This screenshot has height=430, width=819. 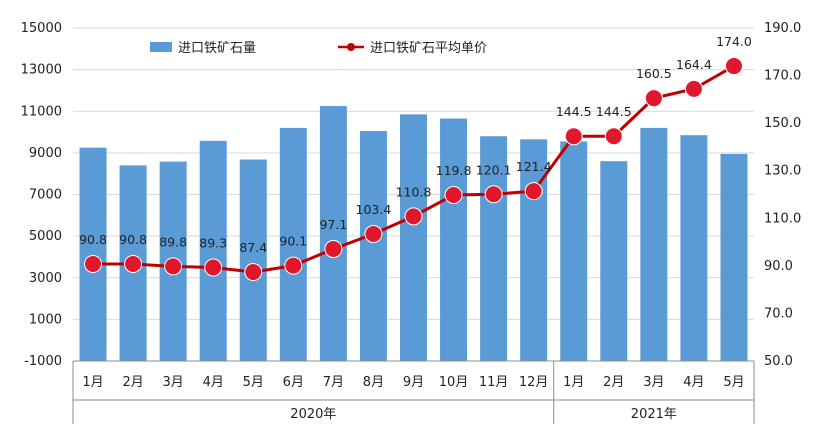 What do you see at coordinates (454, 382) in the screenshot?
I see `x-axis-tick-label: 10月` at bounding box center [454, 382].